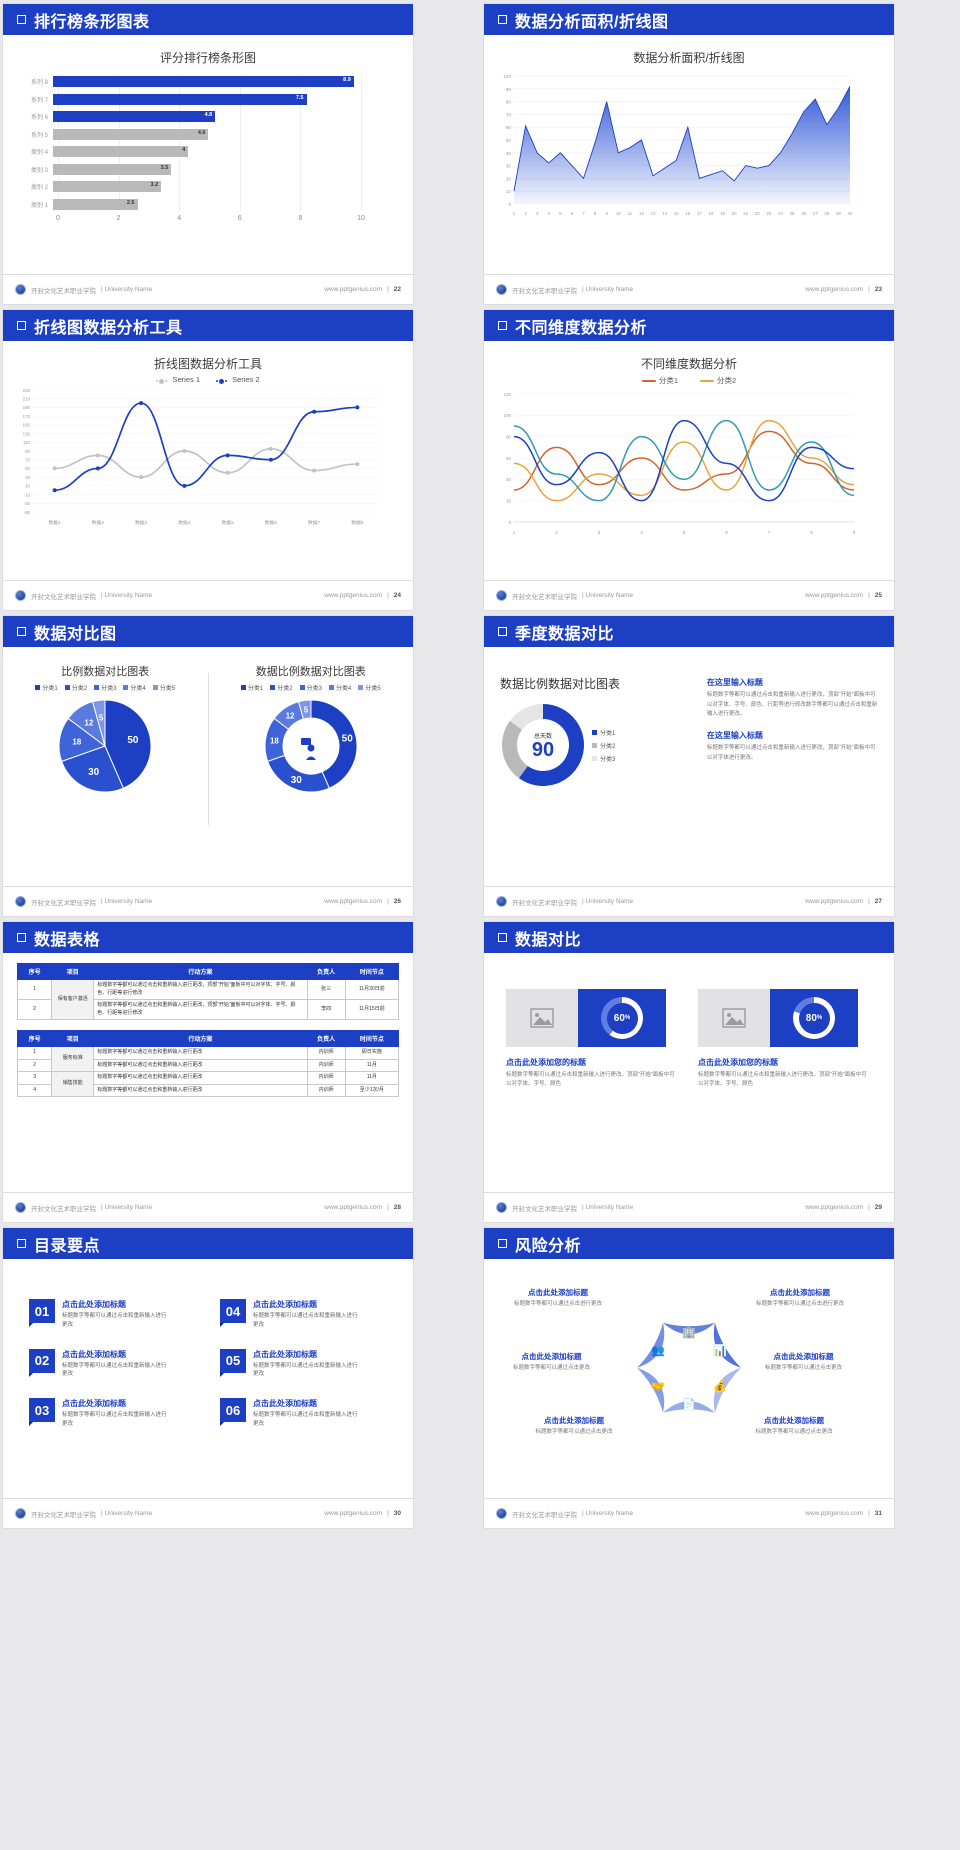 Image resolution: width=960 pixels, height=1850 pixels. I want to click on divider, so click(208, 749).